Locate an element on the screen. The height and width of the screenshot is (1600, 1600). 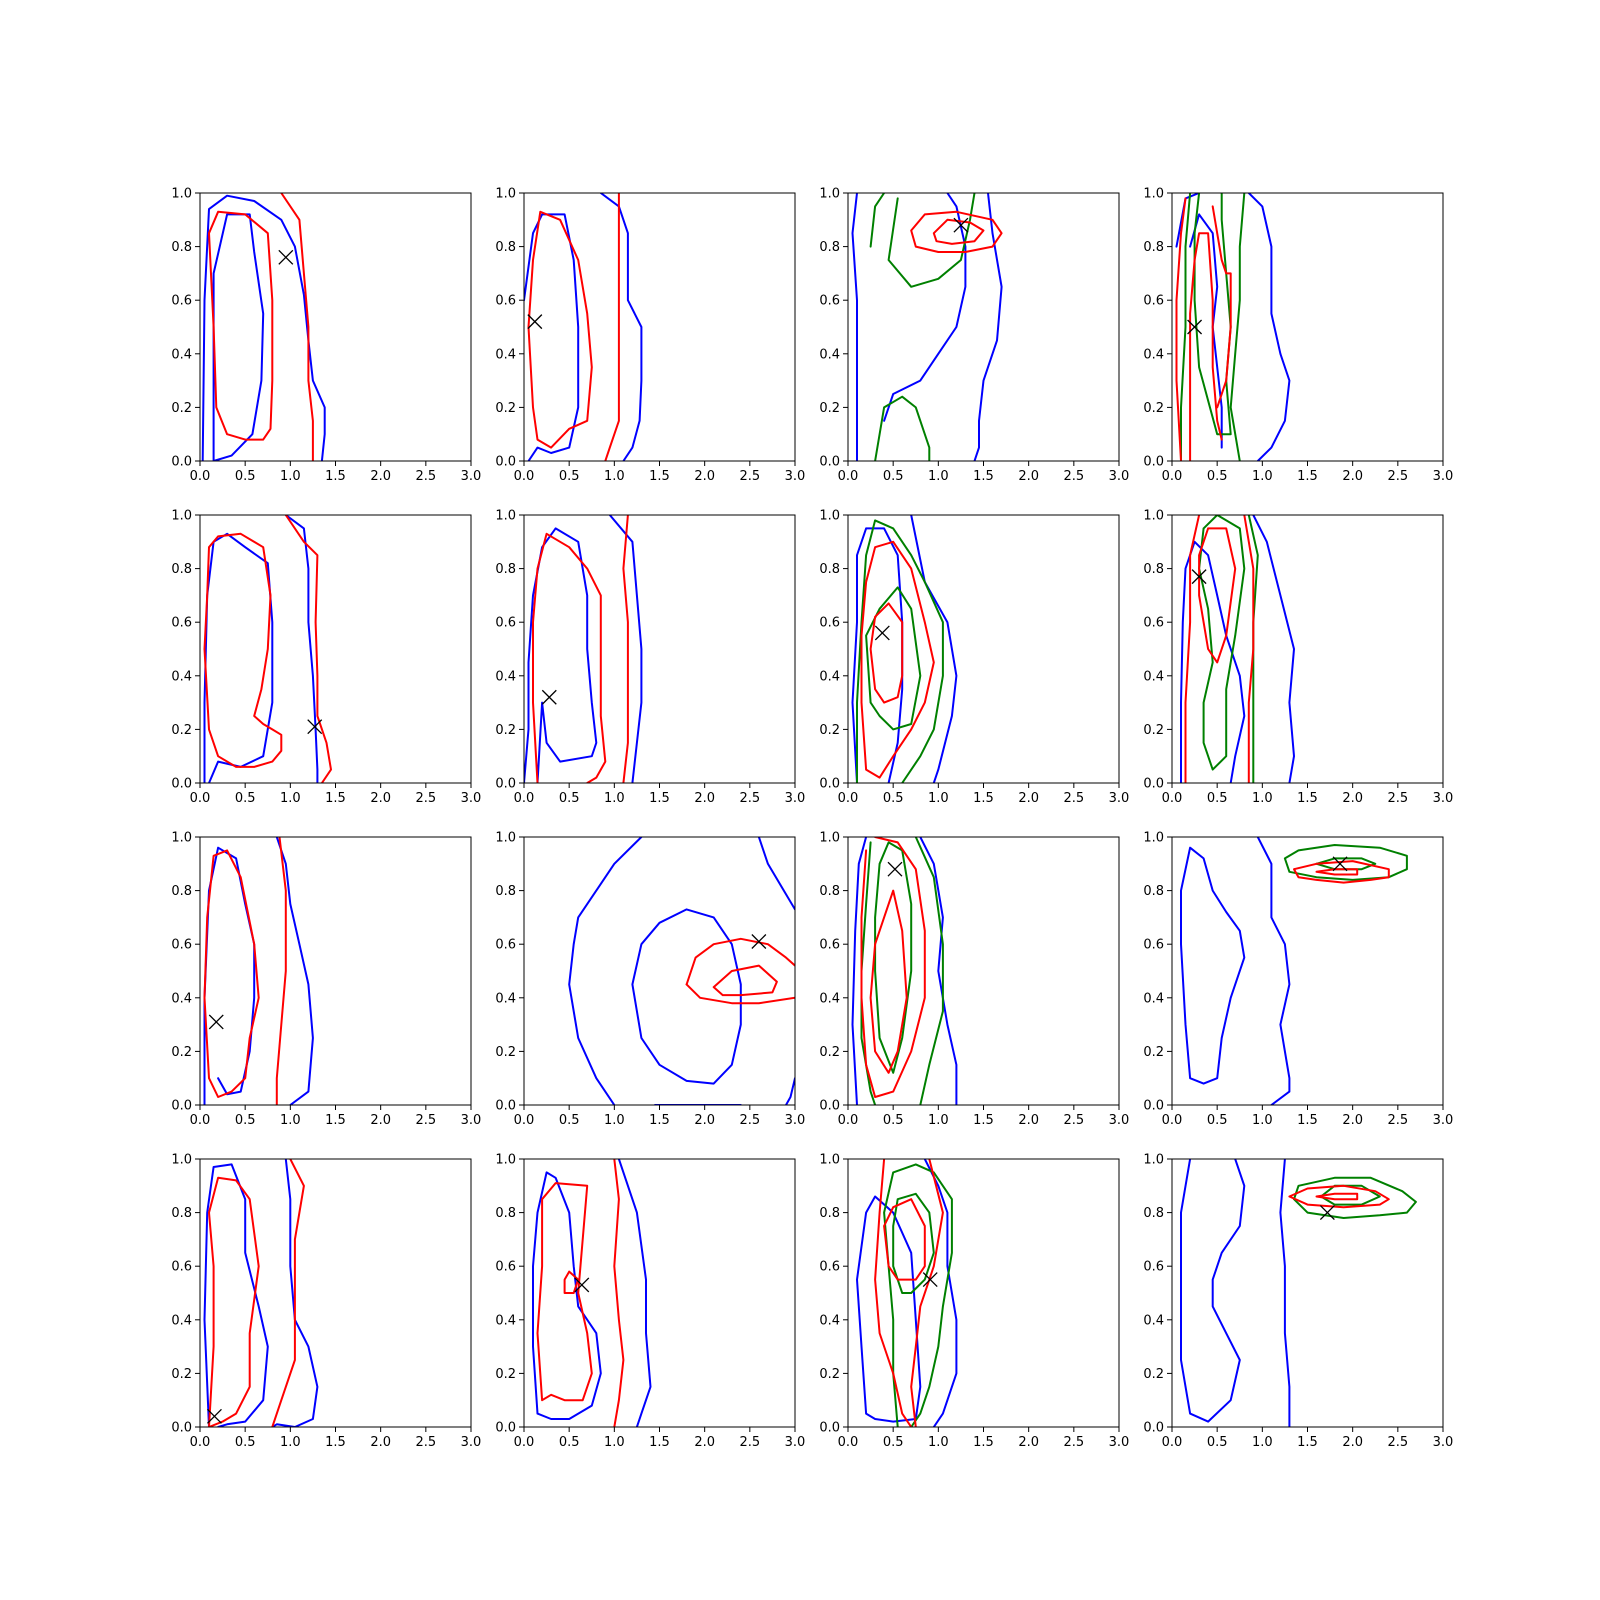
subplot-3-1: 0.0 0.5 1.0 1.5 2.0 2.5 3.0 0.0 0.2 0.4 0.6 0.8 1.0 is located at coordinates (326, 980).